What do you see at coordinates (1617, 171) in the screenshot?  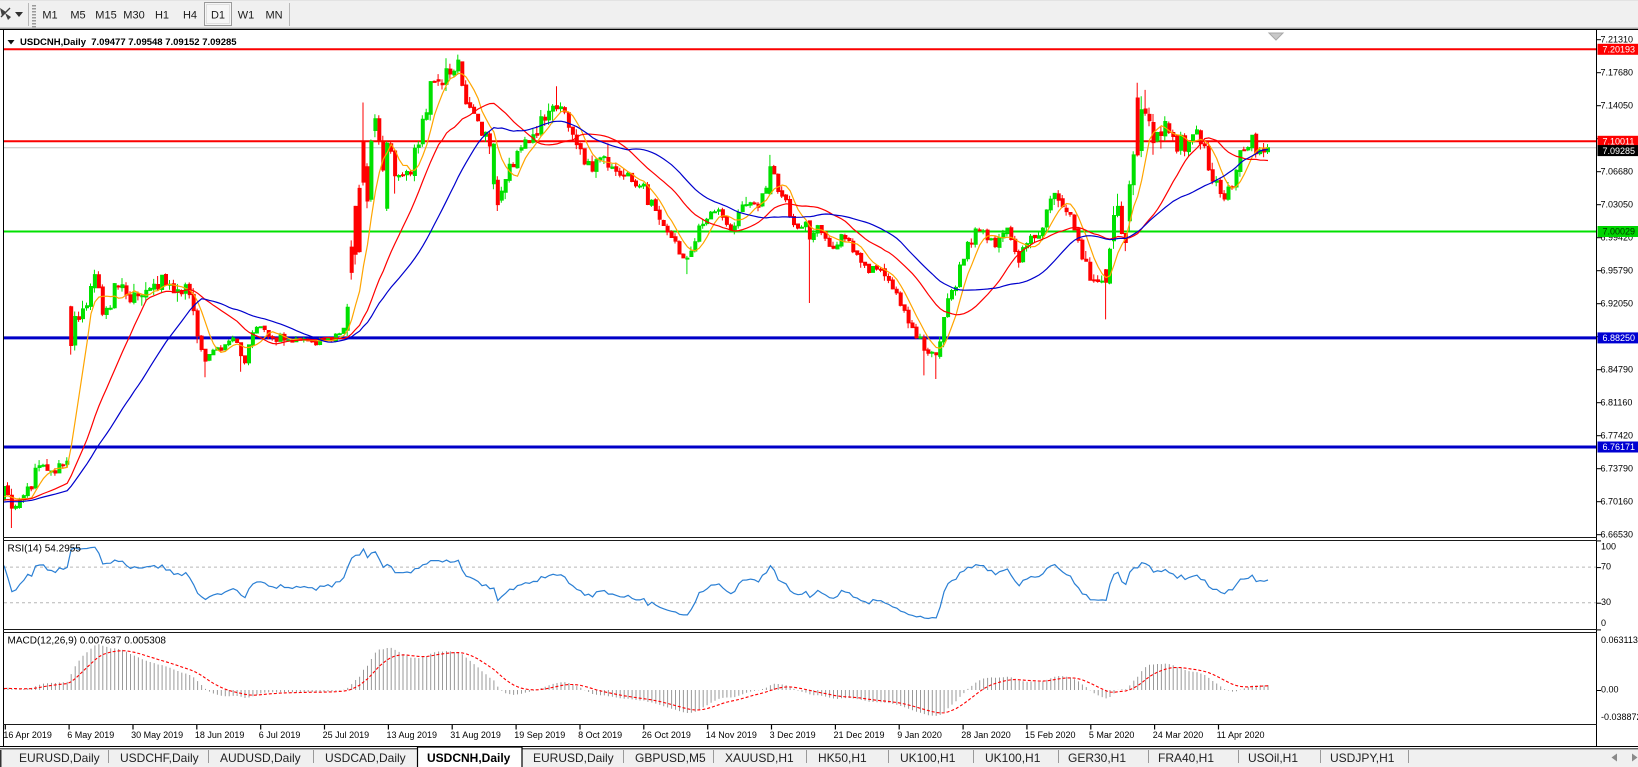 I see `svg-text: 7.06680` at bounding box center [1617, 171].